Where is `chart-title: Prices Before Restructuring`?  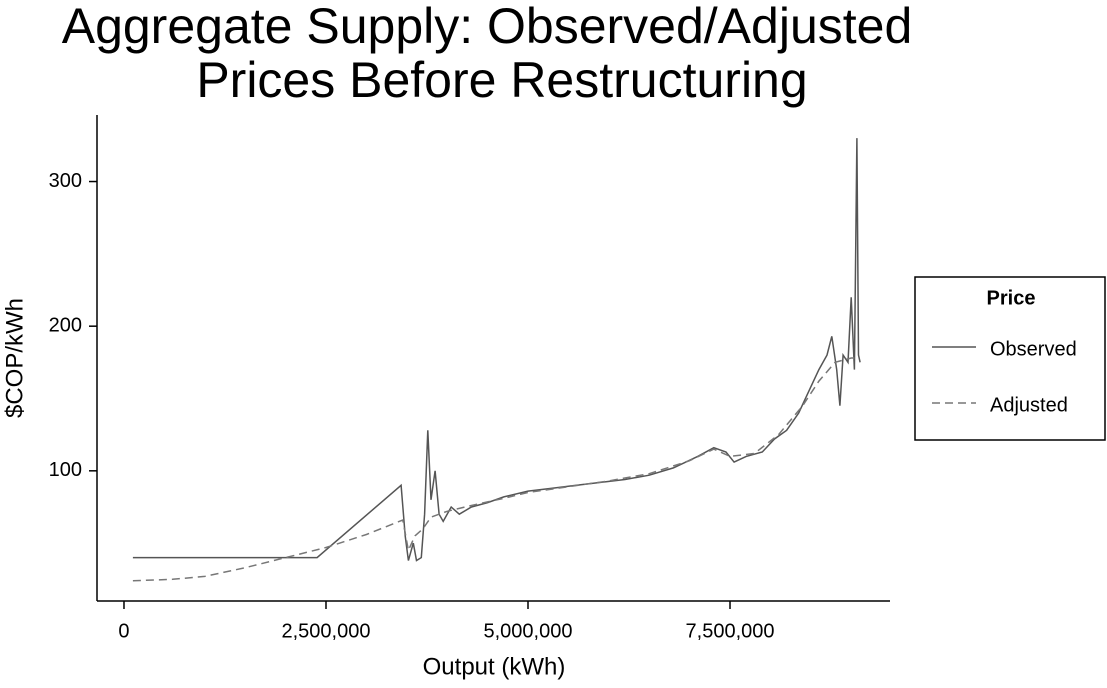
chart-title: Prices Before Restructuring is located at coordinates (501, 80).